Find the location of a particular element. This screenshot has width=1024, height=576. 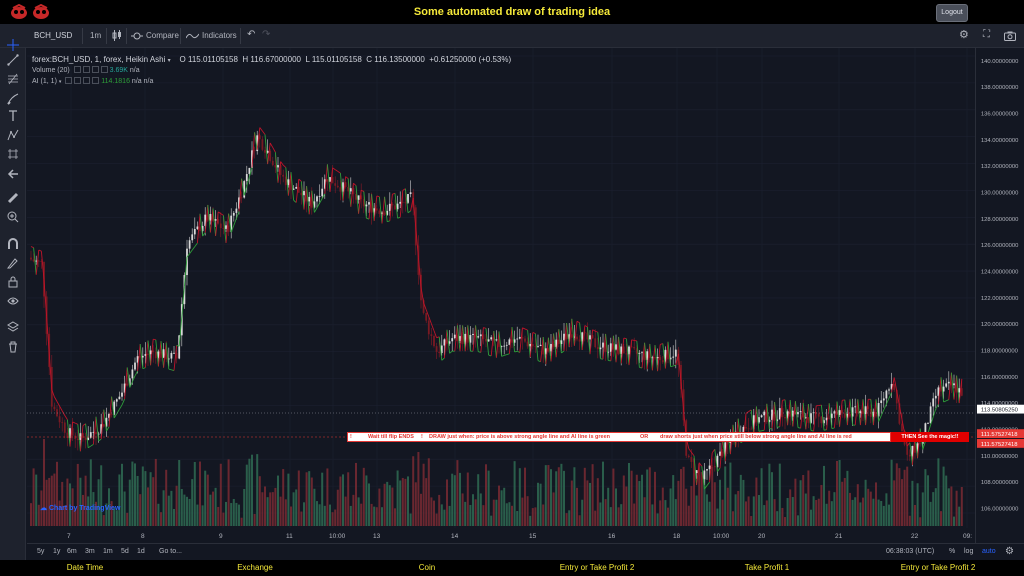

indicators-button: Indicators is located at coordinates (219, 35).